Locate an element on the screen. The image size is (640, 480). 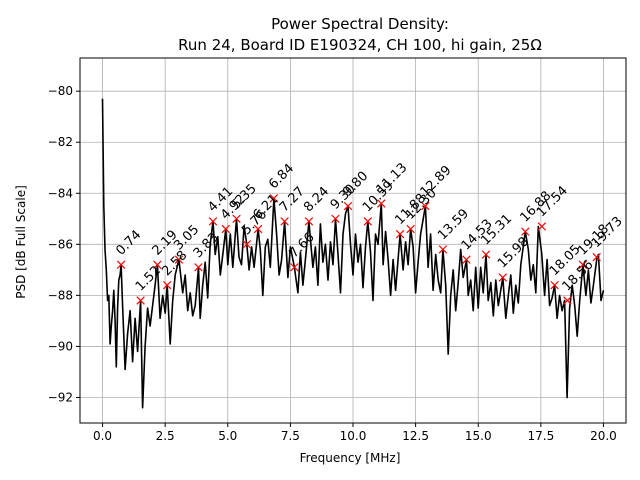
y-tick-label: −86 is located at coordinates (60, 244).